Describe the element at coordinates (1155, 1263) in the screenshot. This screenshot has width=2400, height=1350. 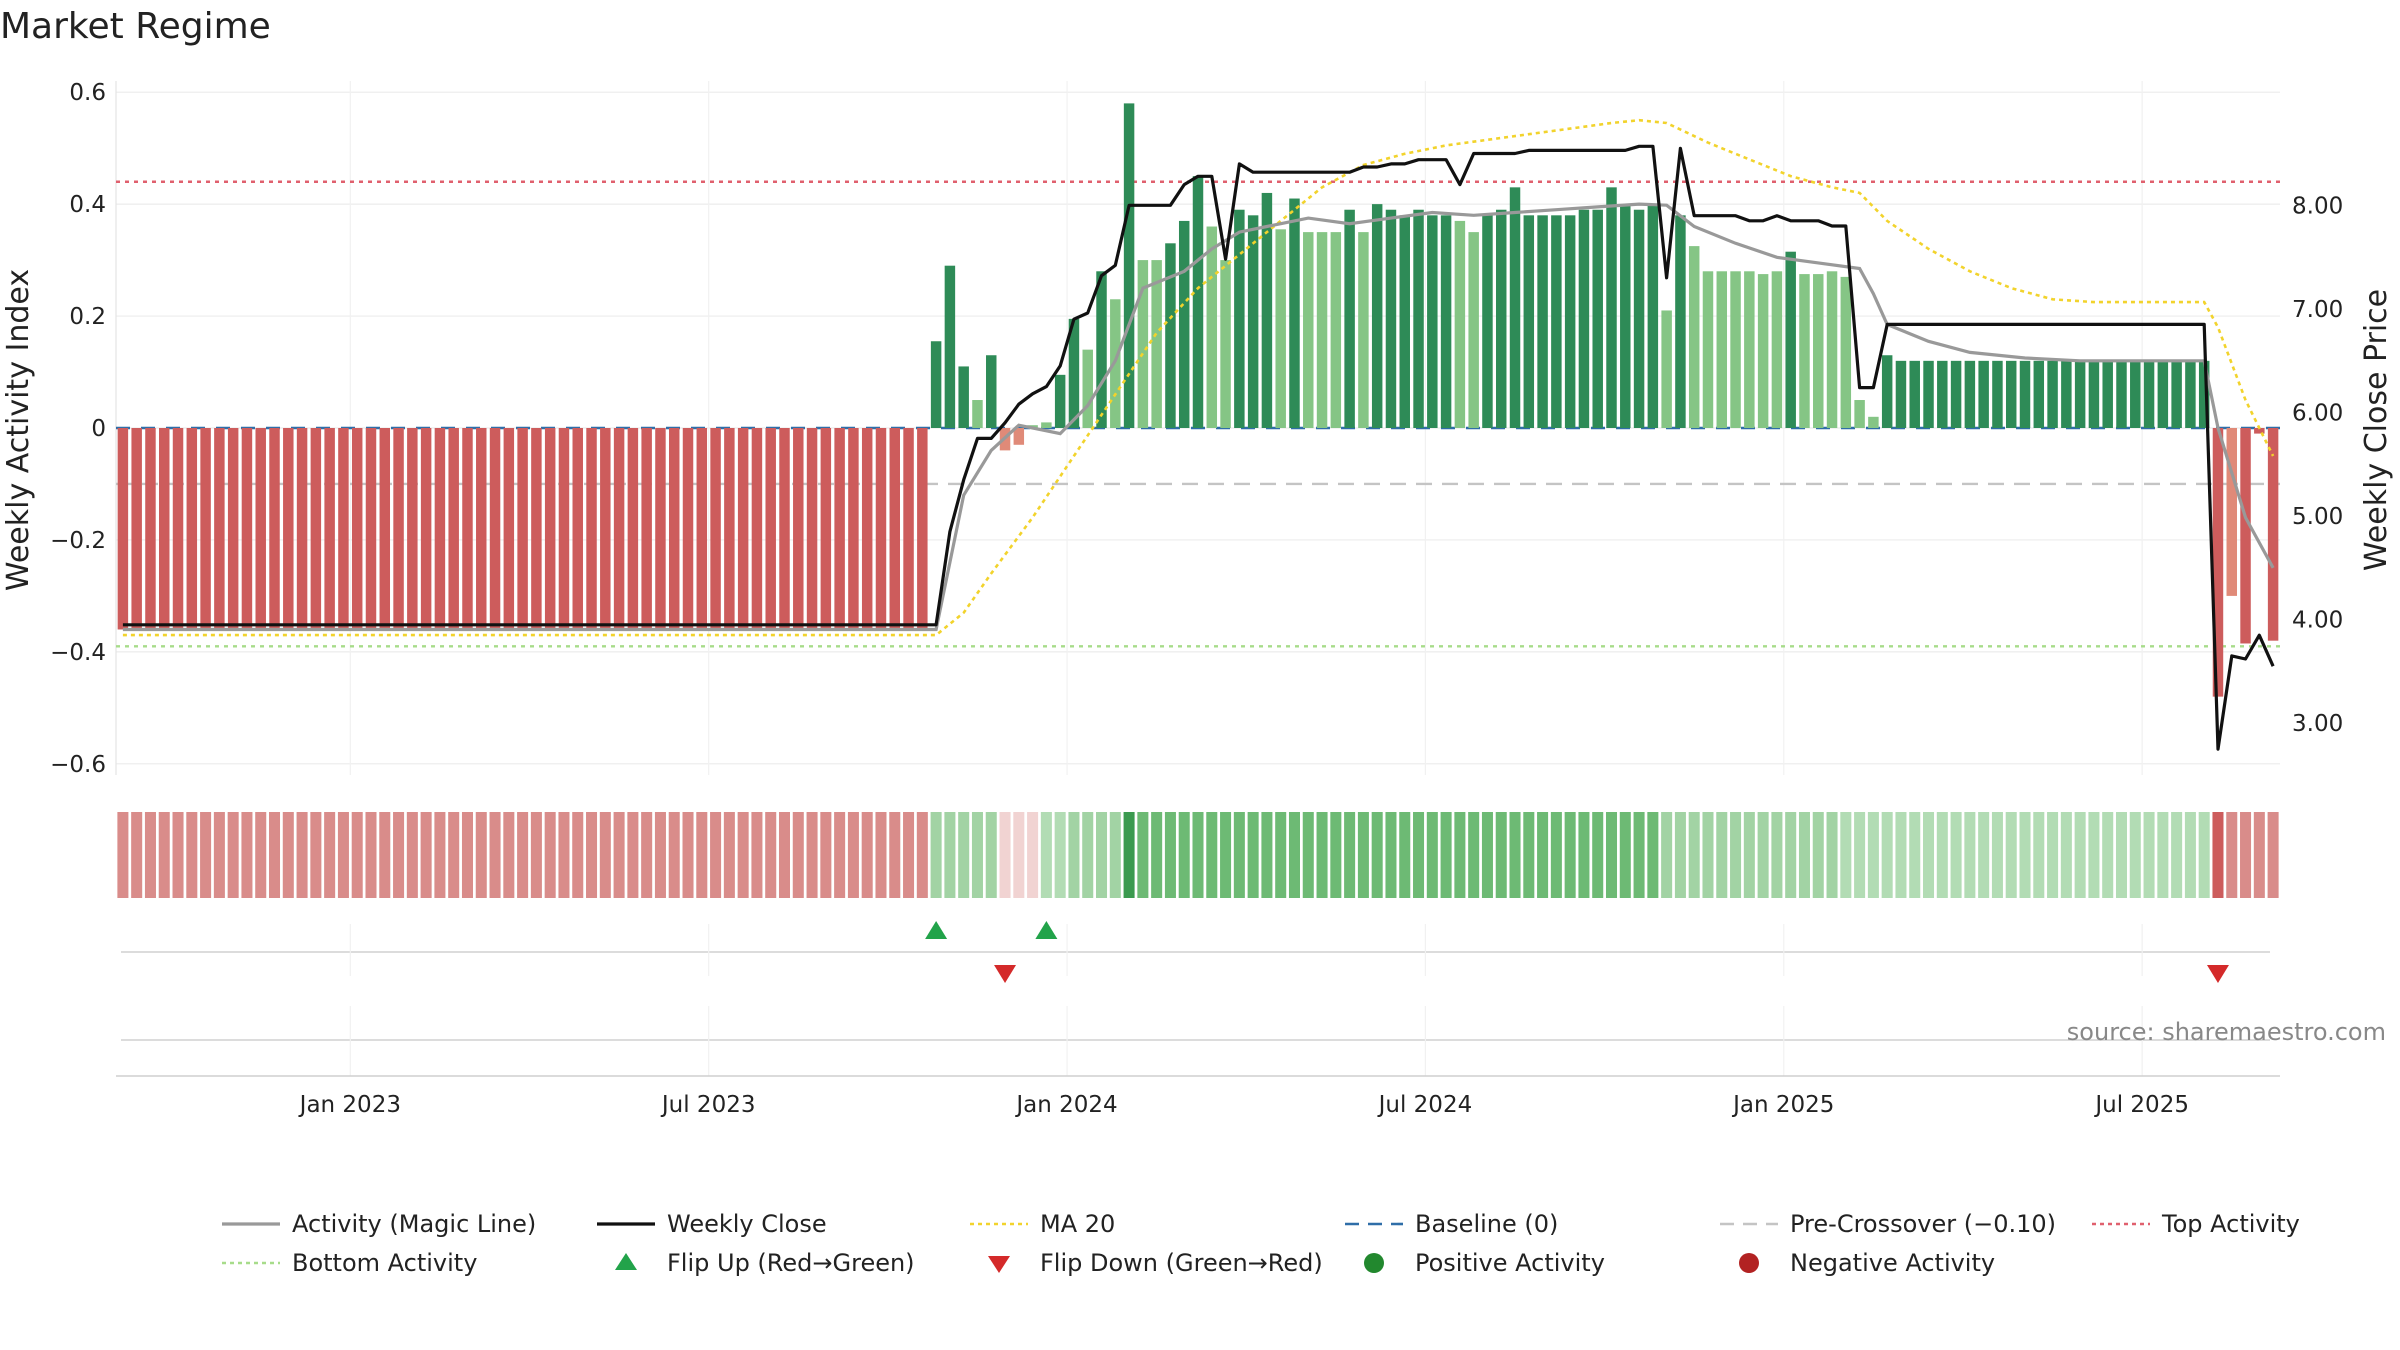
I see `legend-item: Flip Down (Green→Red)` at that location.